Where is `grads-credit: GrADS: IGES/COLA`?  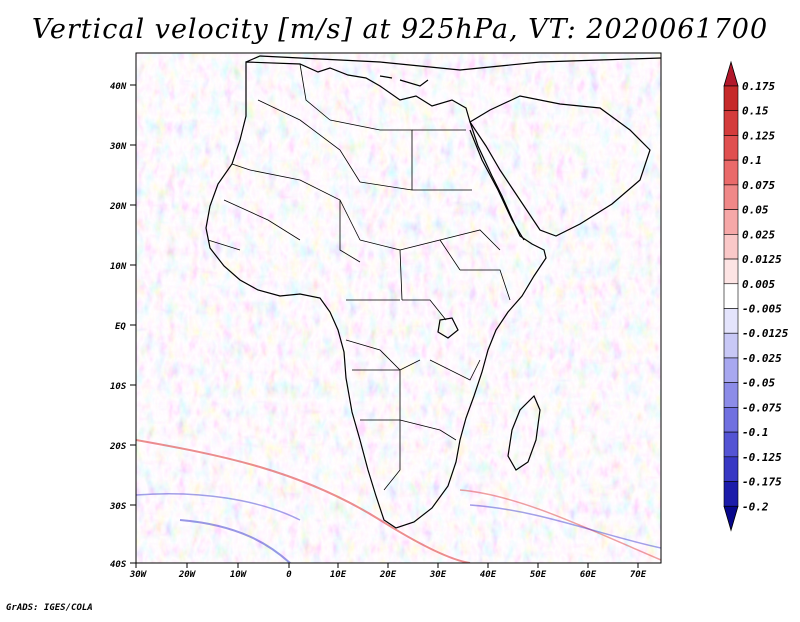 grads-credit: GrADS: IGES/COLA is located at coordinates (49, 608).